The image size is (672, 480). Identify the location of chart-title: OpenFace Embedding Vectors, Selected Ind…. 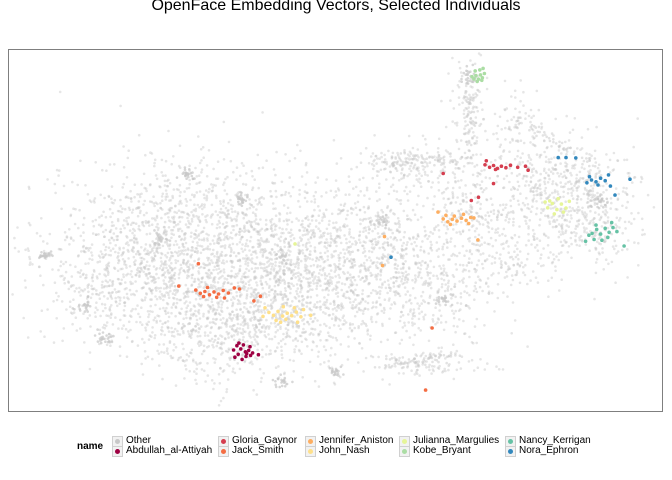
(336, 7).